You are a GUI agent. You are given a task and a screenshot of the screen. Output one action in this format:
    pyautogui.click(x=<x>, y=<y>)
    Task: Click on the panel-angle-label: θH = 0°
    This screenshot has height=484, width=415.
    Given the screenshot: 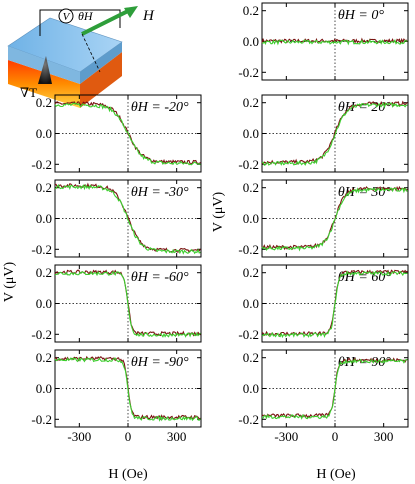 What is the action you would take?
    pyautogui.click(x=361, y=15)
    